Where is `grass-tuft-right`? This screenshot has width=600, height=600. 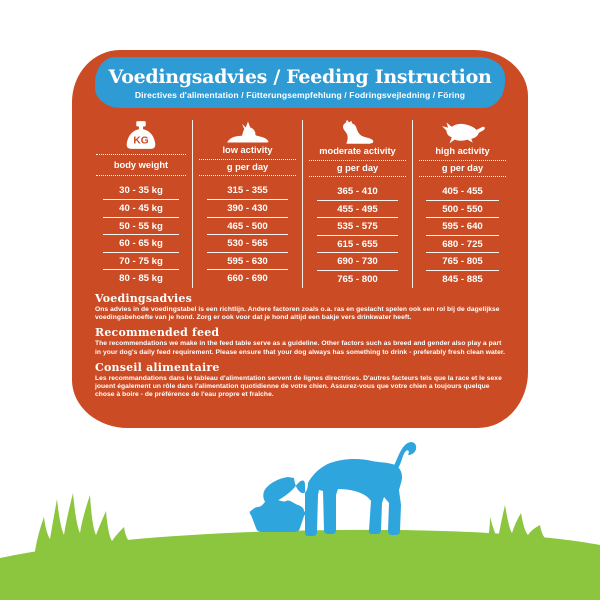 grass-tuft-right is located at coordinates (517, 527).